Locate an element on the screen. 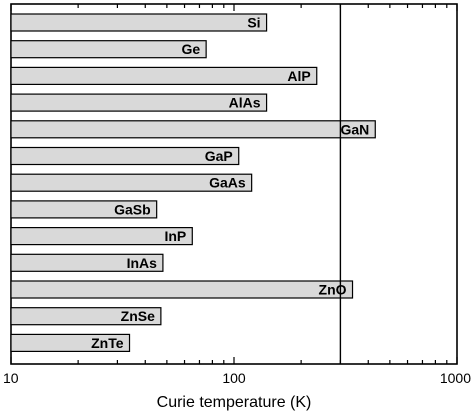  bar-ge is located at coordinates (108, 49).